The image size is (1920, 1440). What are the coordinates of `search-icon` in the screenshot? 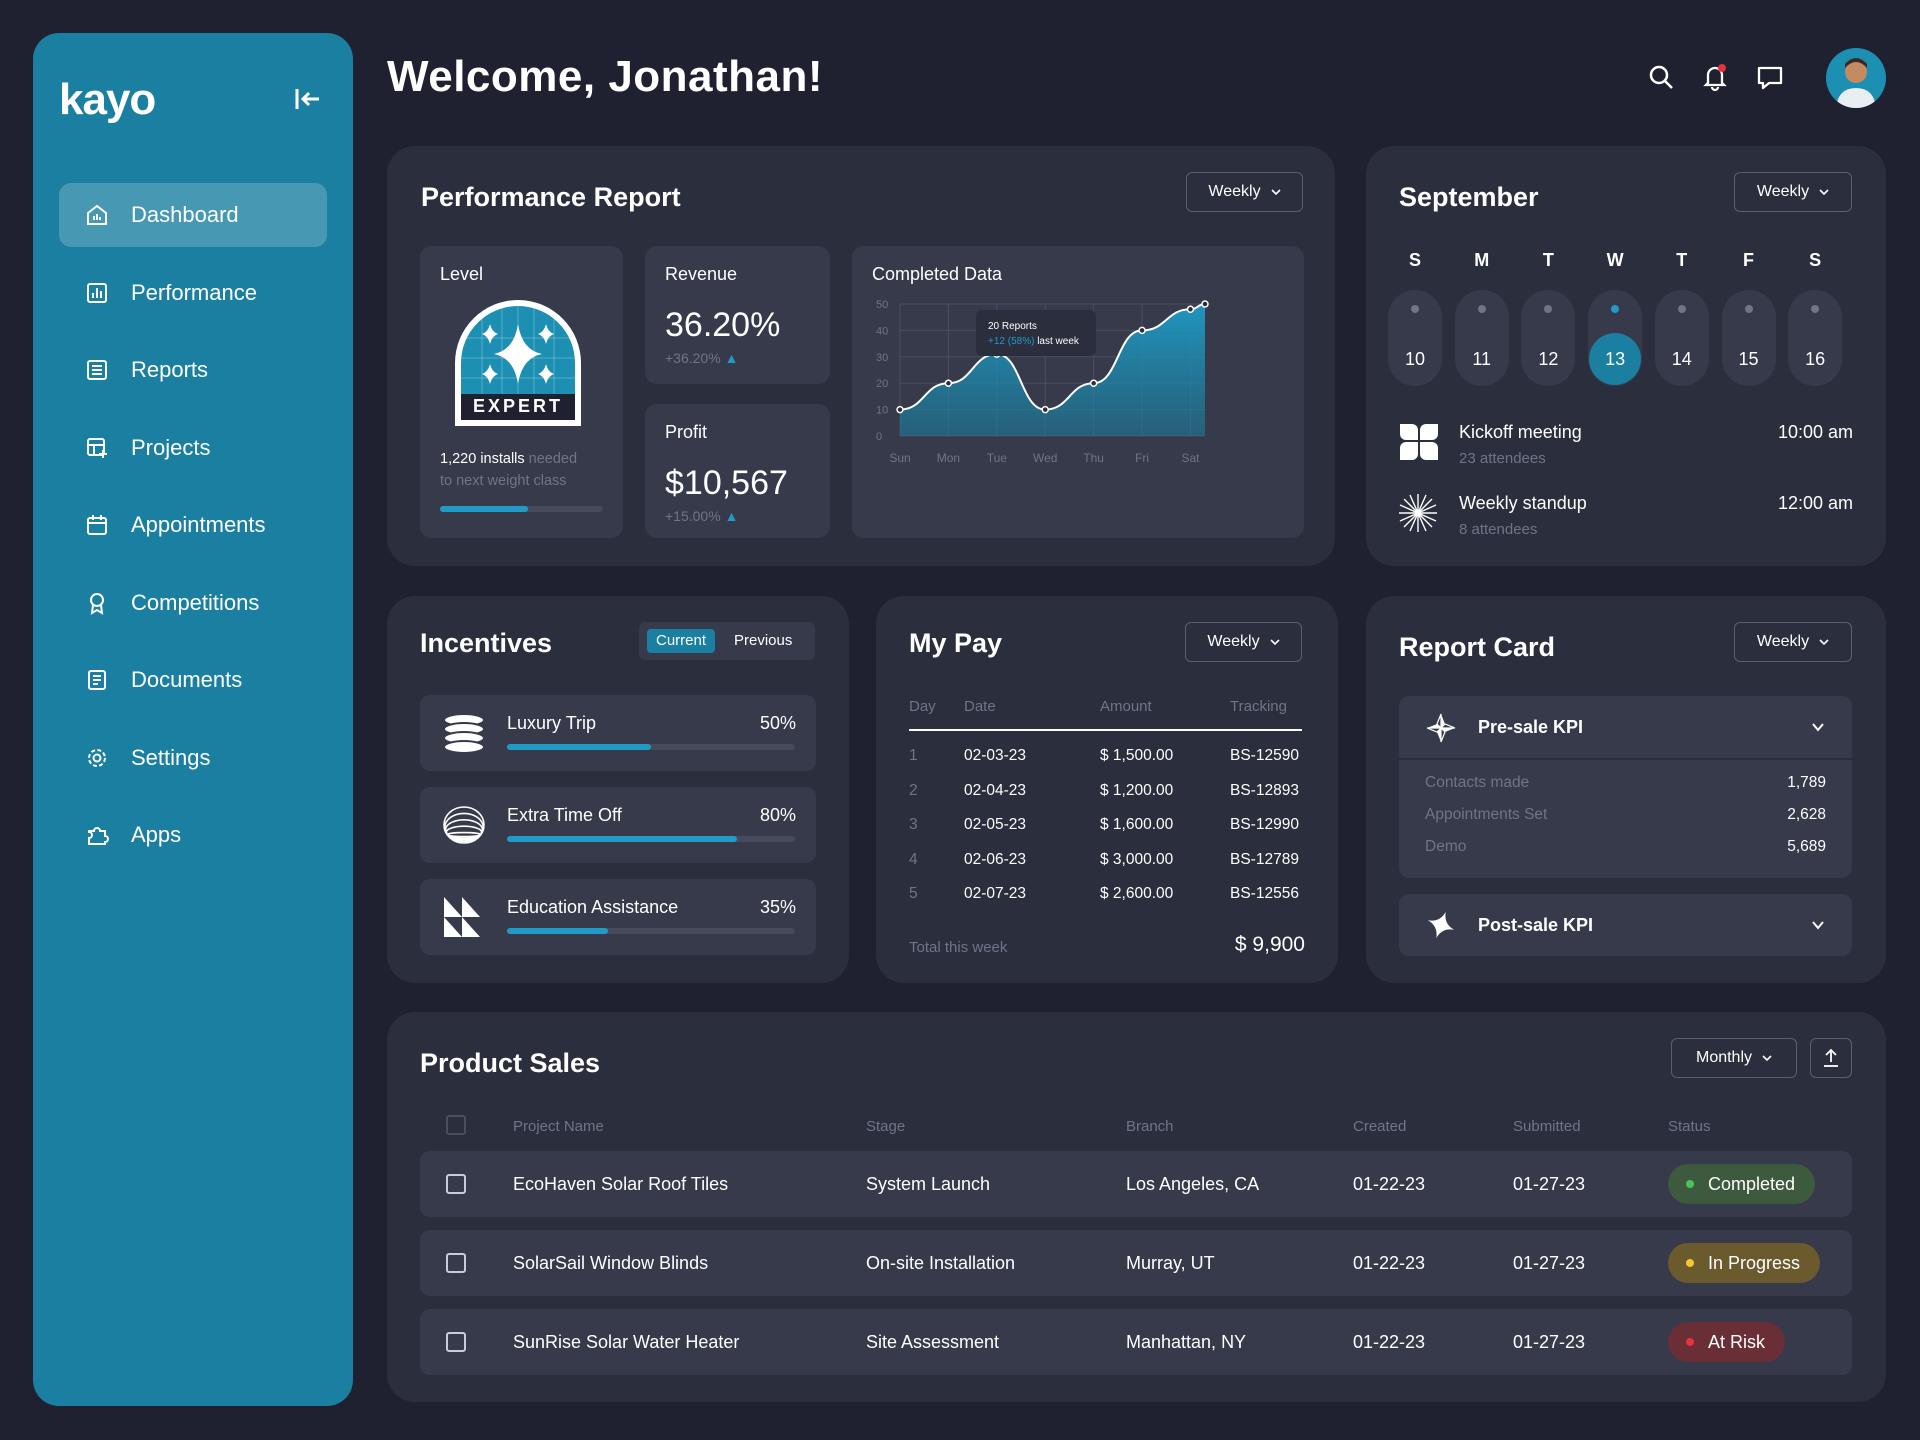 It's located at (1661, 77).